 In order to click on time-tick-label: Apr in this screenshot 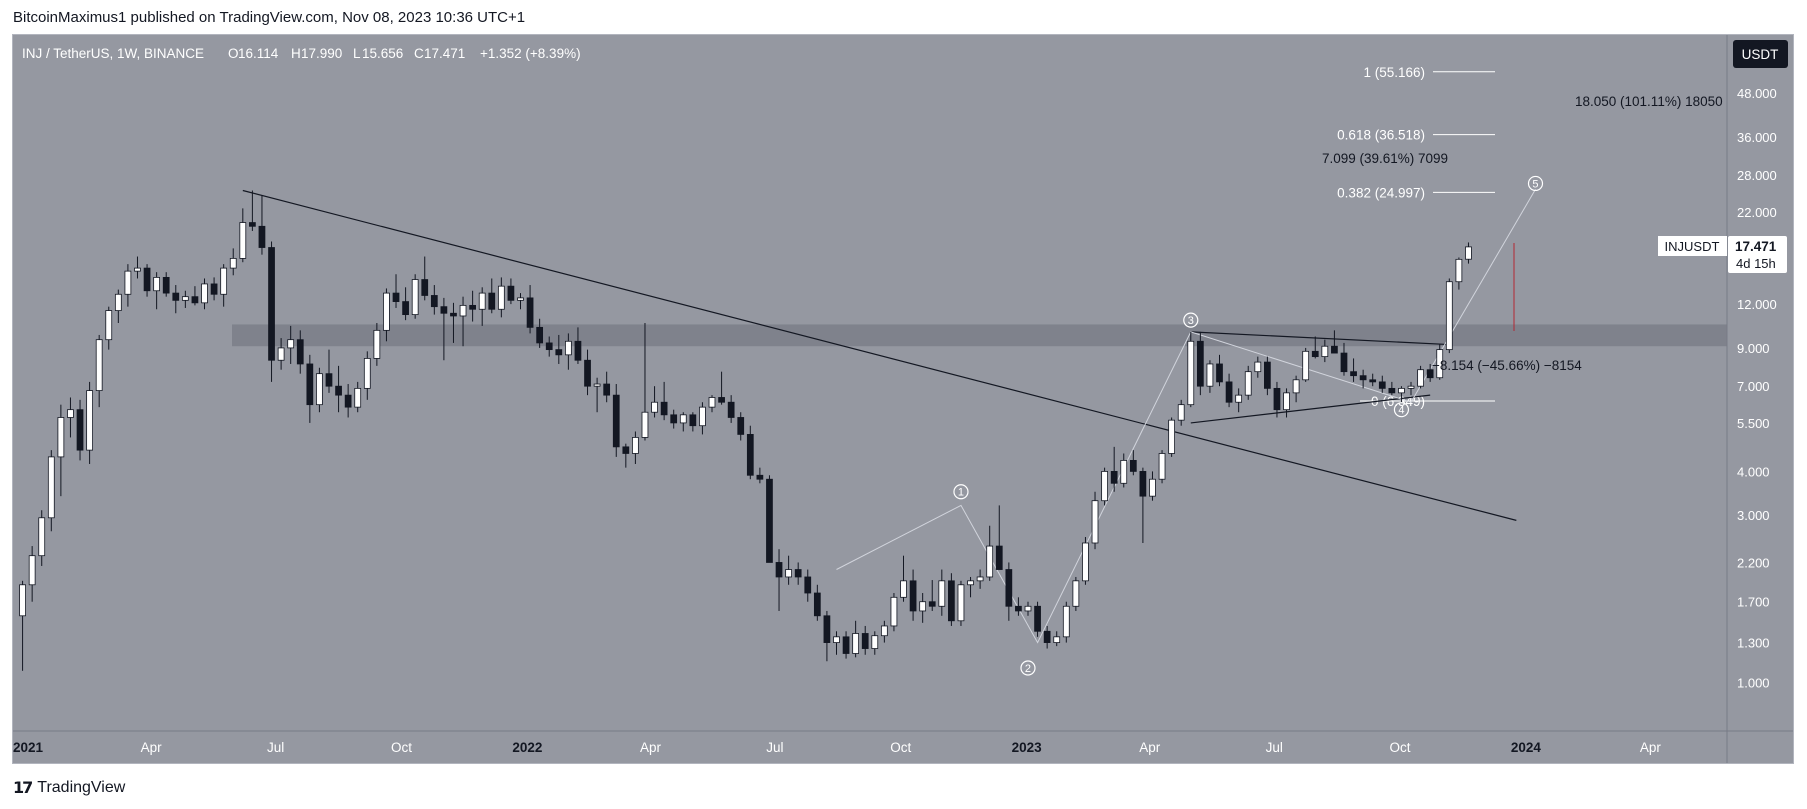, I will do `click(152, 747)`.